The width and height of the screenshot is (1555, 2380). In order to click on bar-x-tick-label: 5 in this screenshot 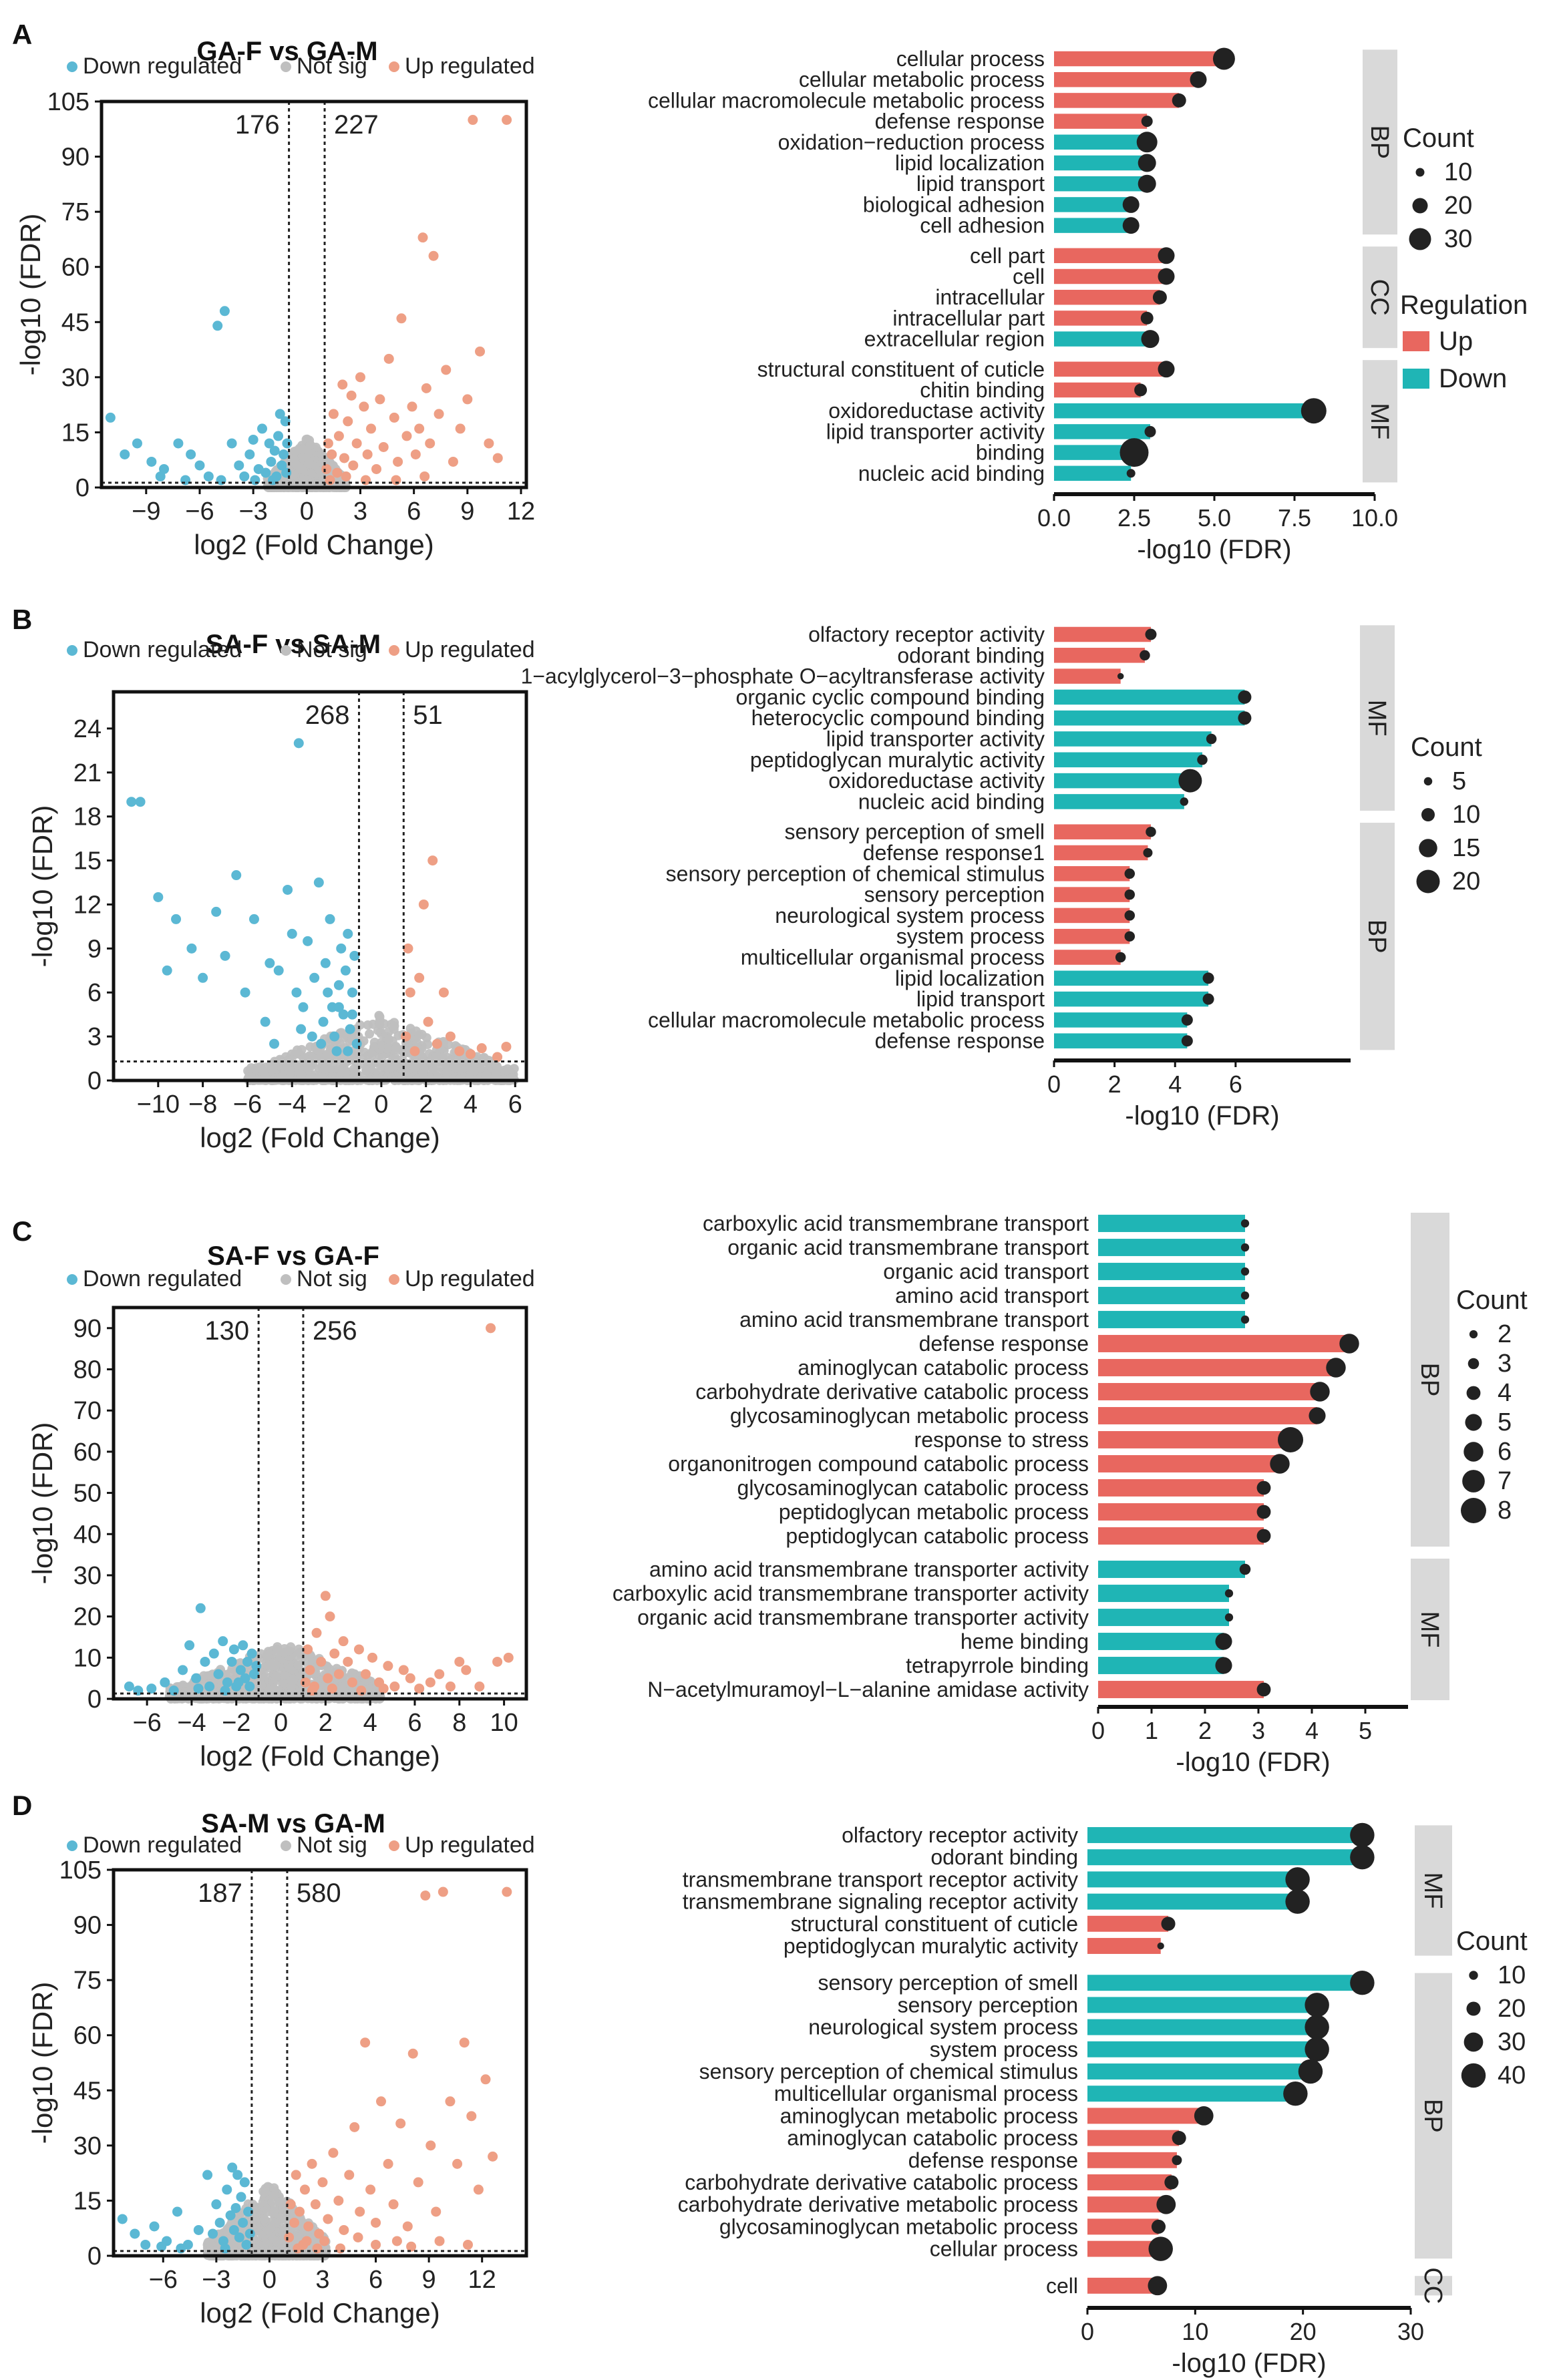, I will do `click(1365, 1730)`.